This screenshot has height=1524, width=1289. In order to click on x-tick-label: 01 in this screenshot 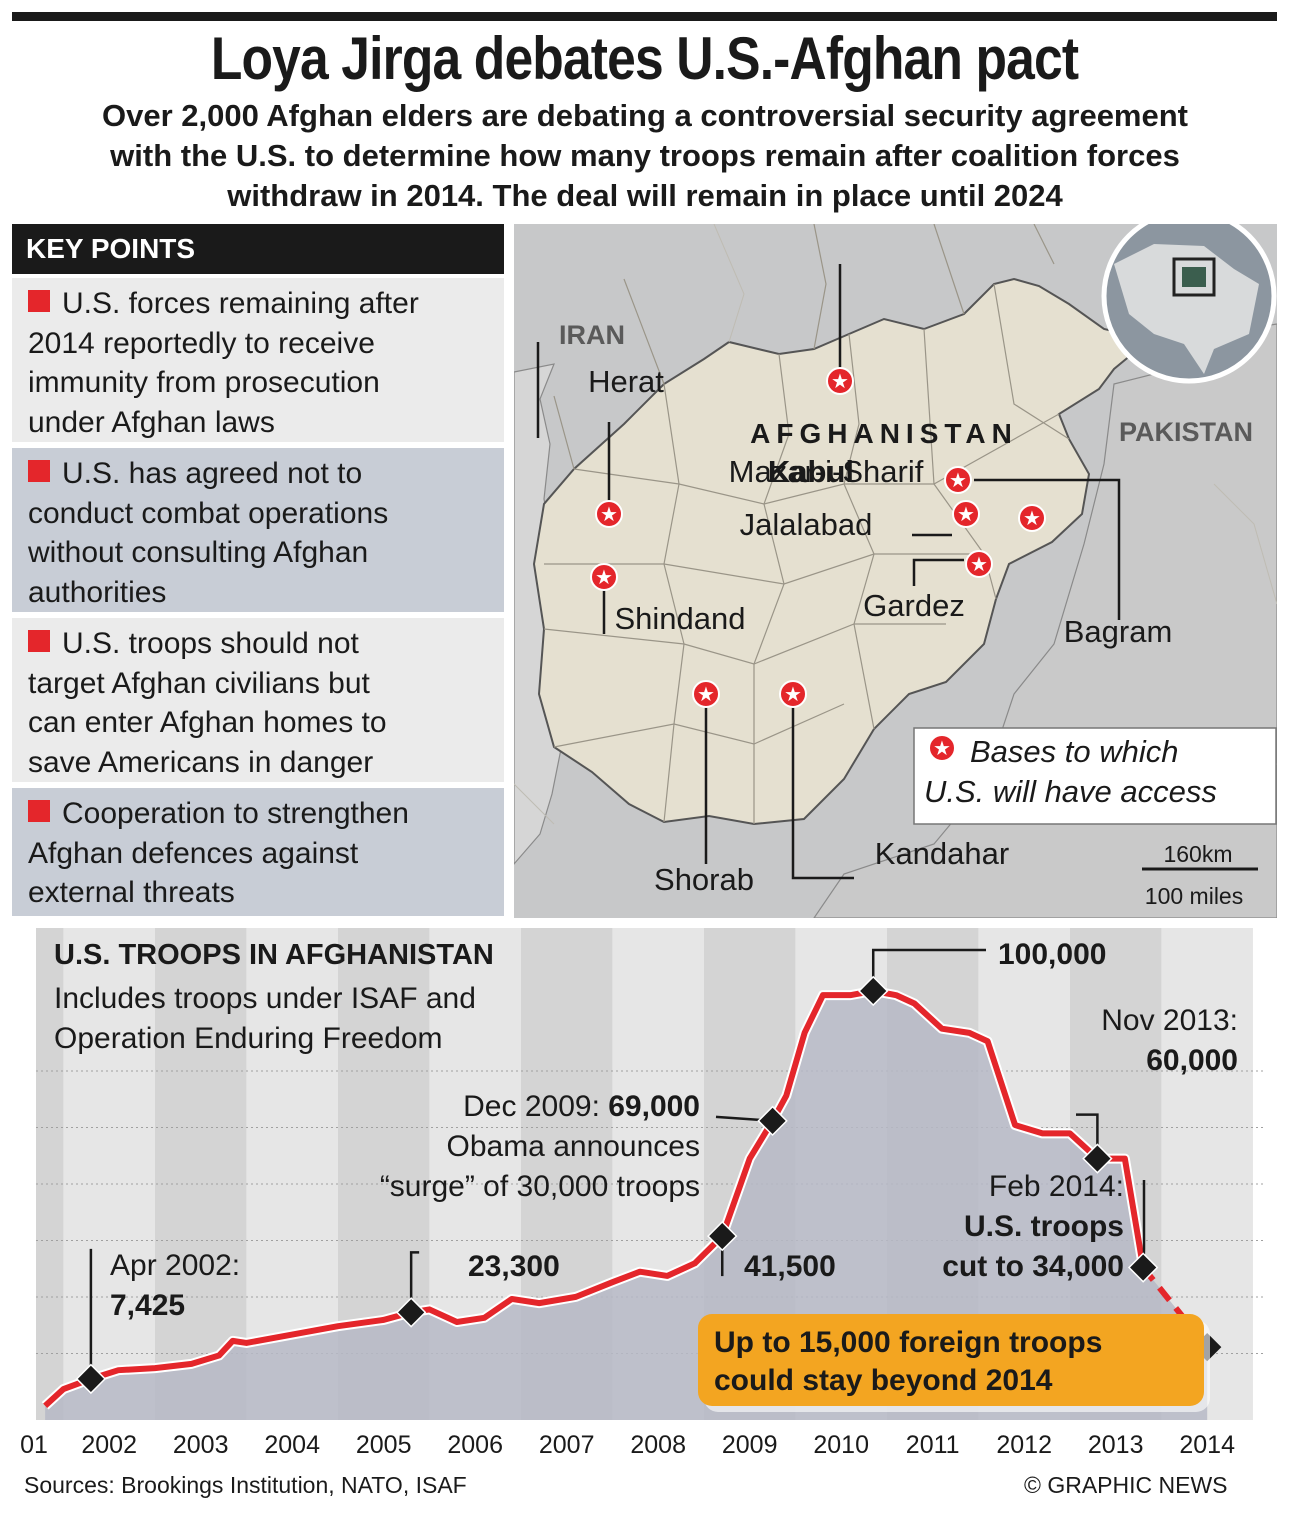, I will do `click(34, 1445)`.